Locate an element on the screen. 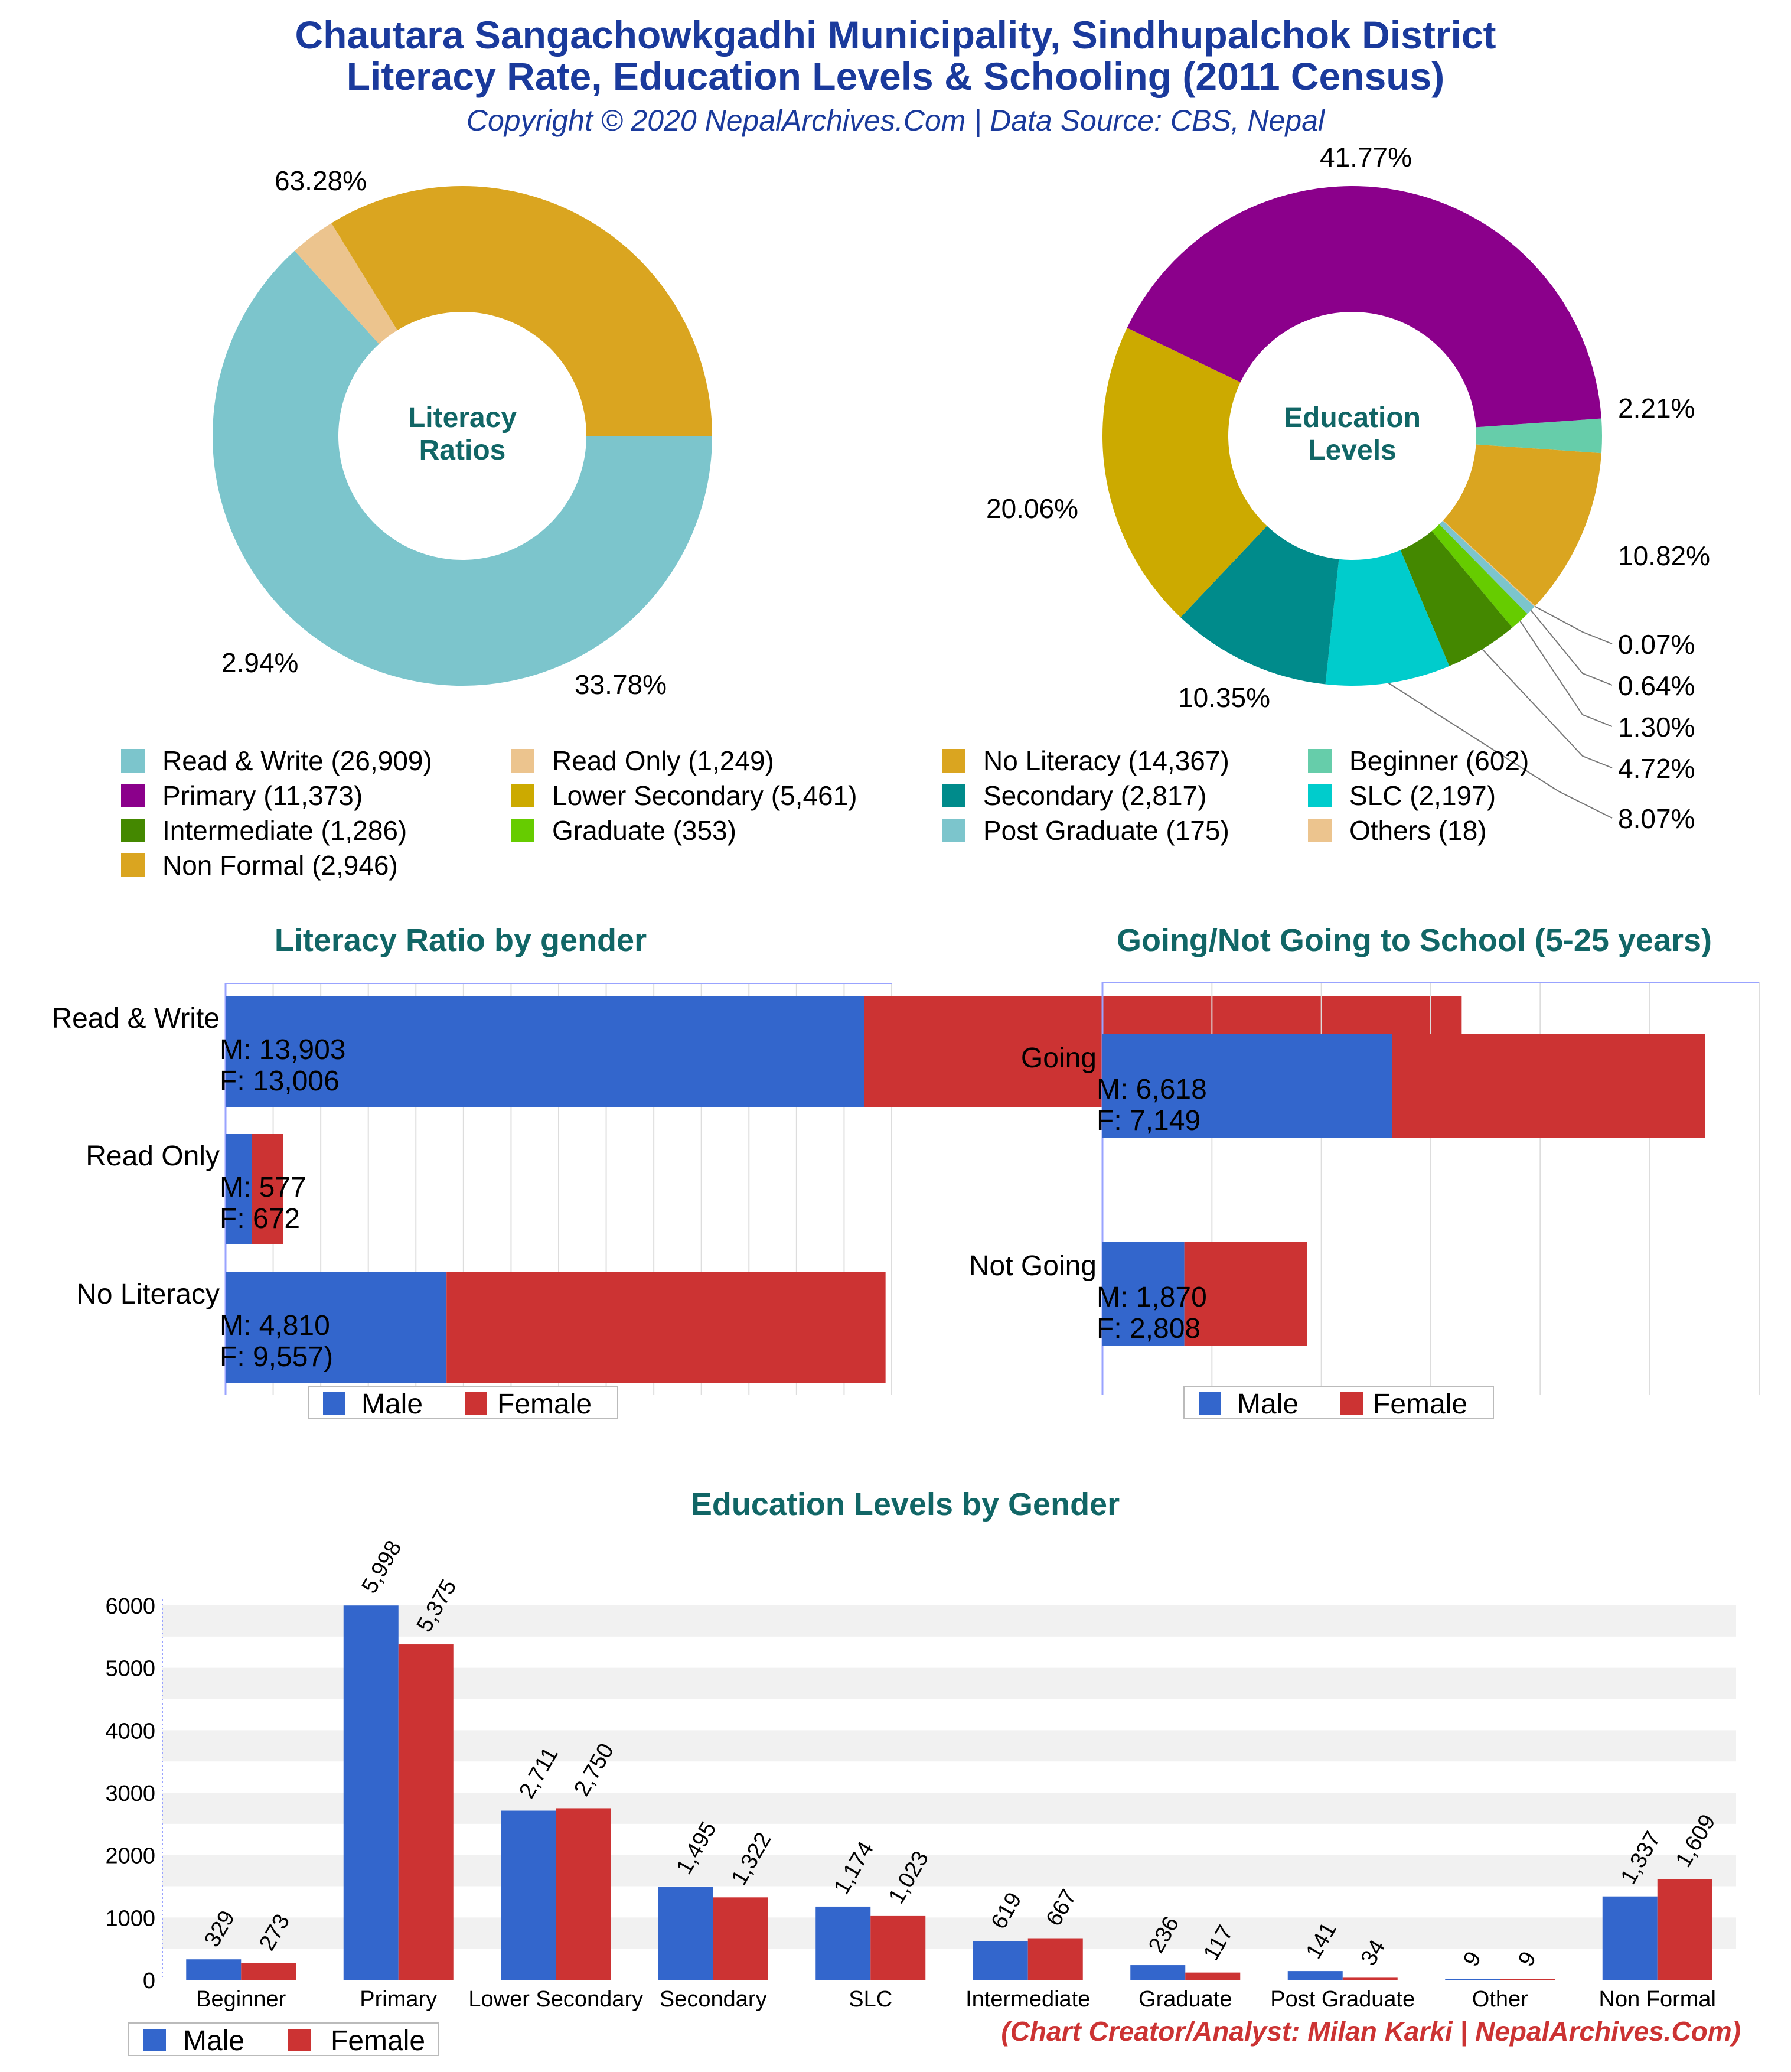 The width and height of the screenshot is (1791, 2072). school-gender-title: Going/Not Going to School (5-25 years) is located at coordinates (1414, 940).